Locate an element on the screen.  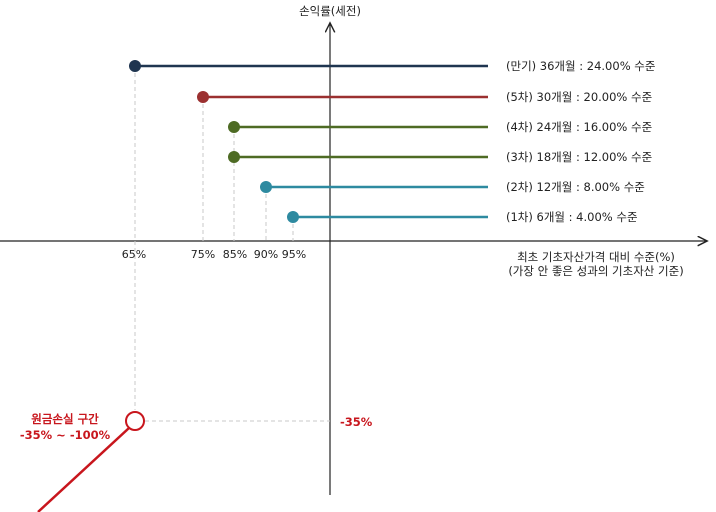
x-axis-label-line1: 최초 기초자산가격 대비 수준(%) is located at coordinates (596, 257).